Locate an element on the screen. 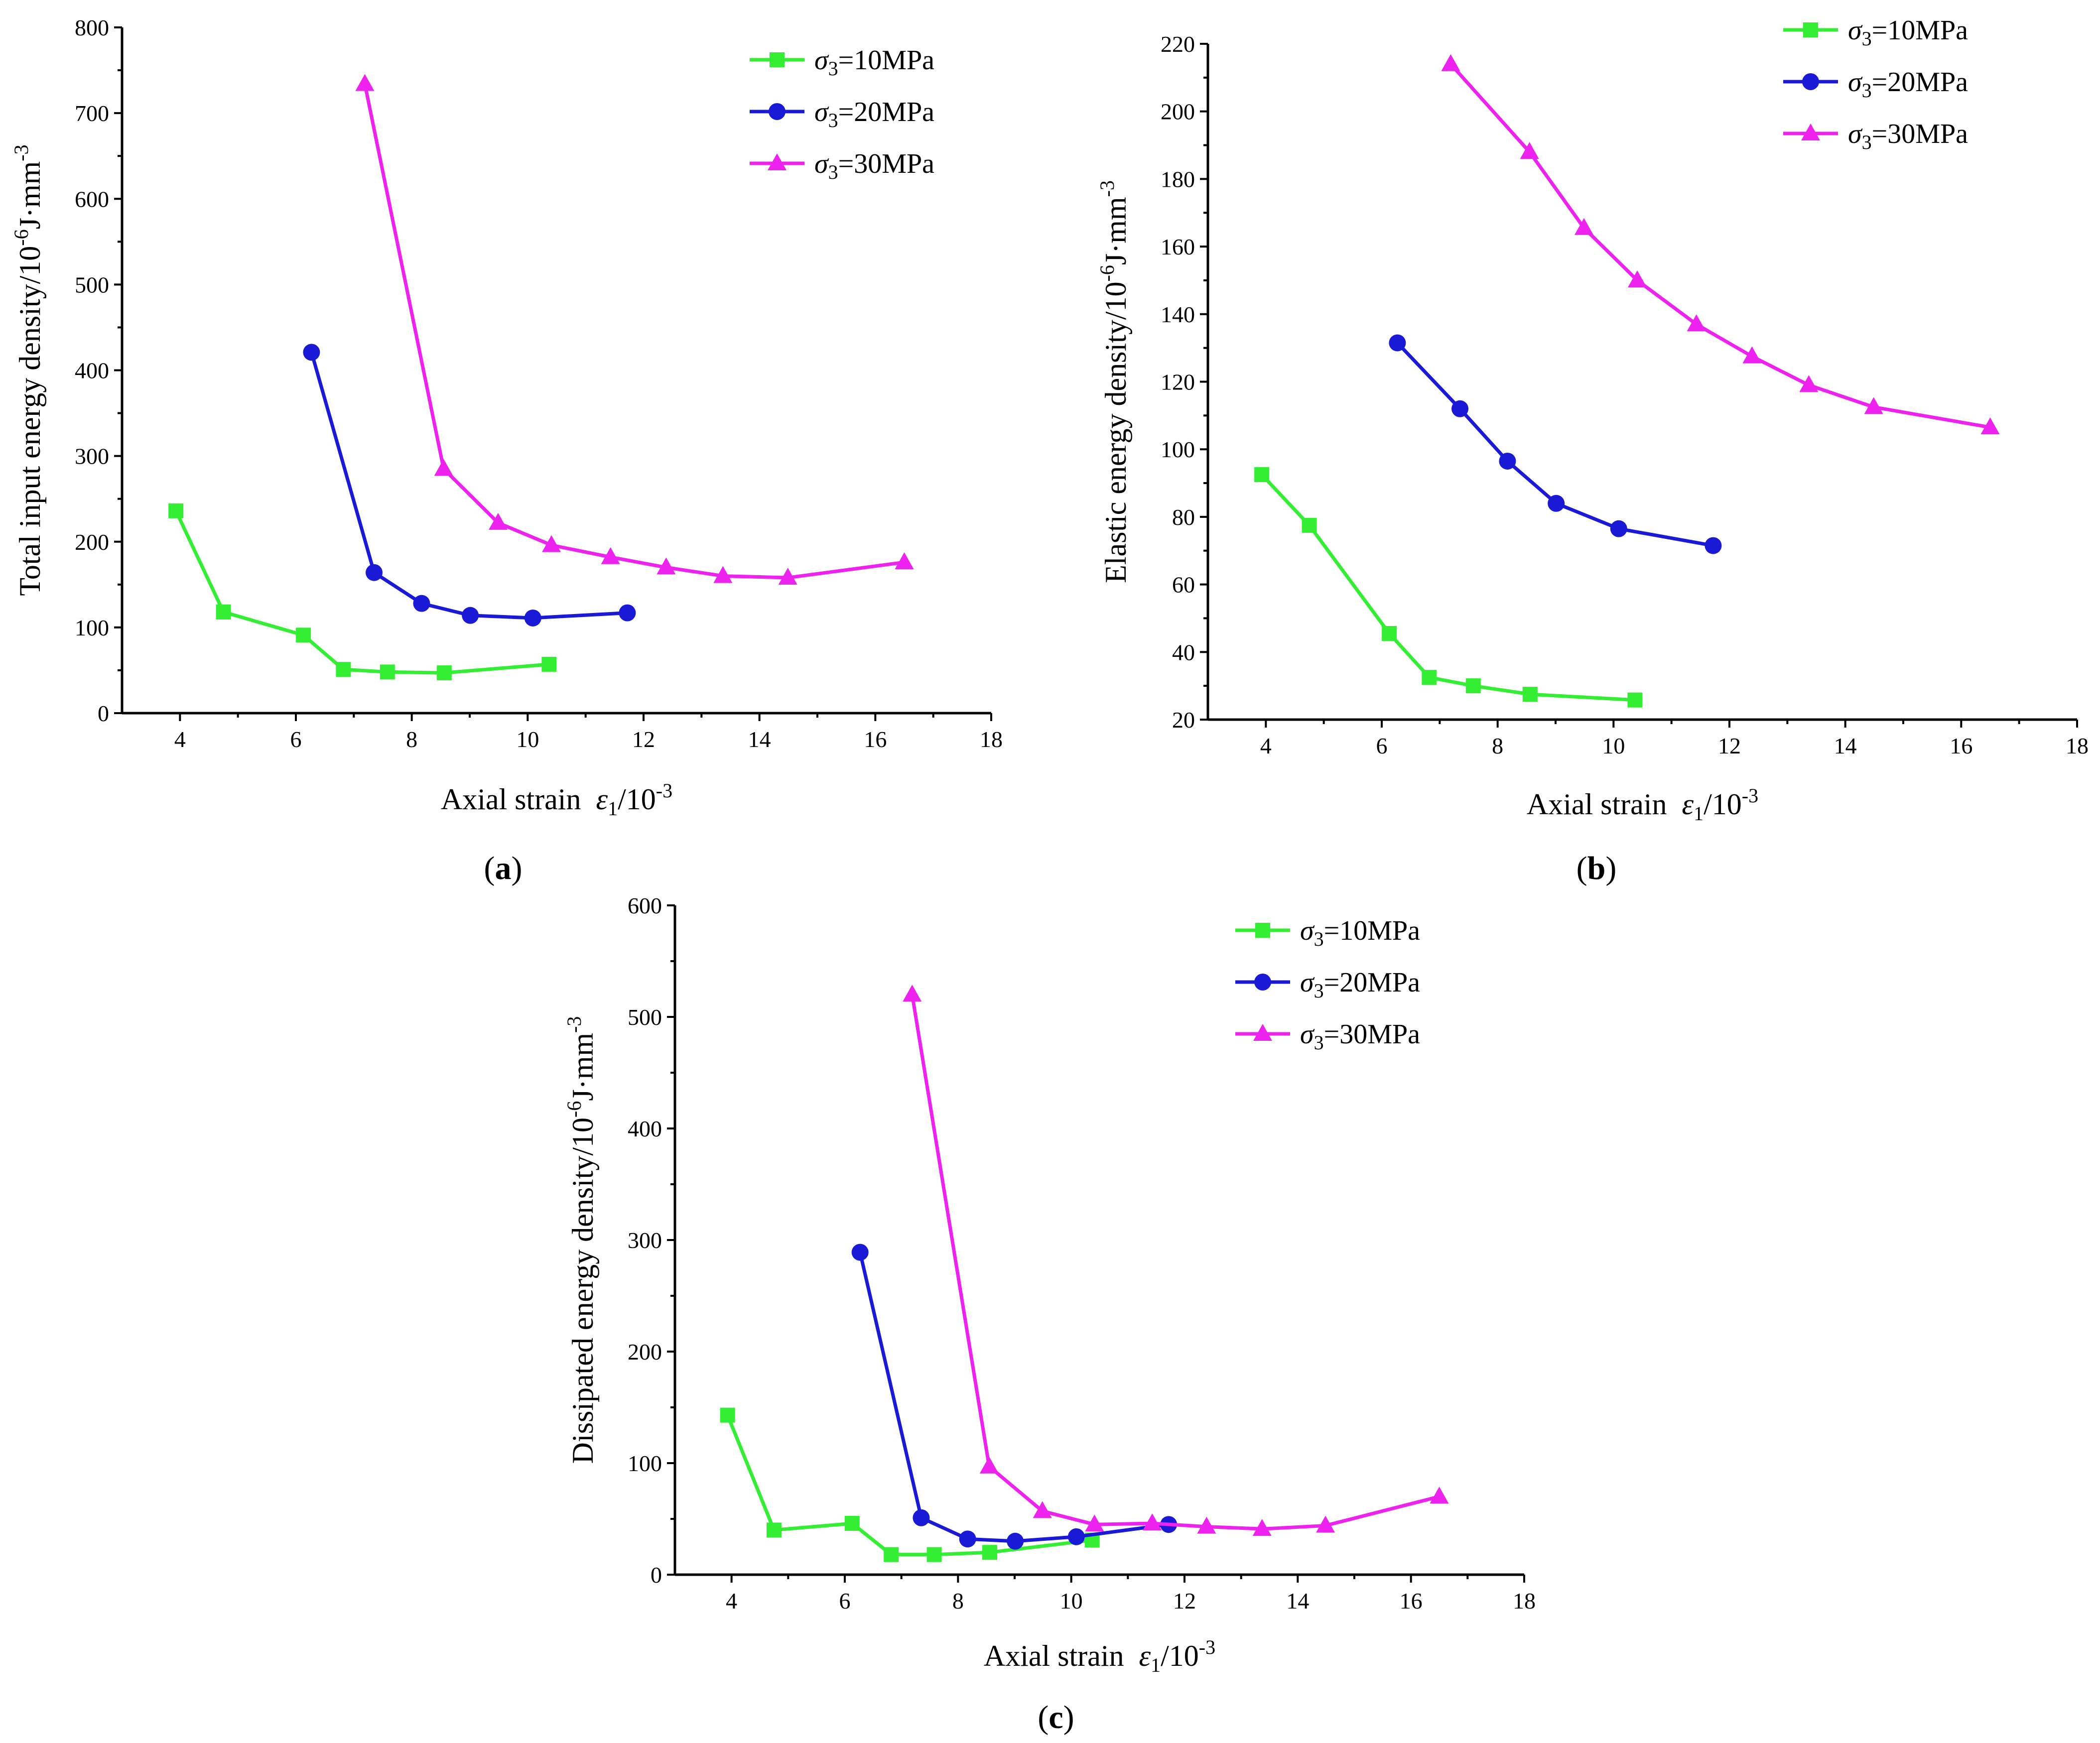 The width and height of the screenshot is (2100, 1743). y-tick-label: 140 is located at coordinates (1178, 314).